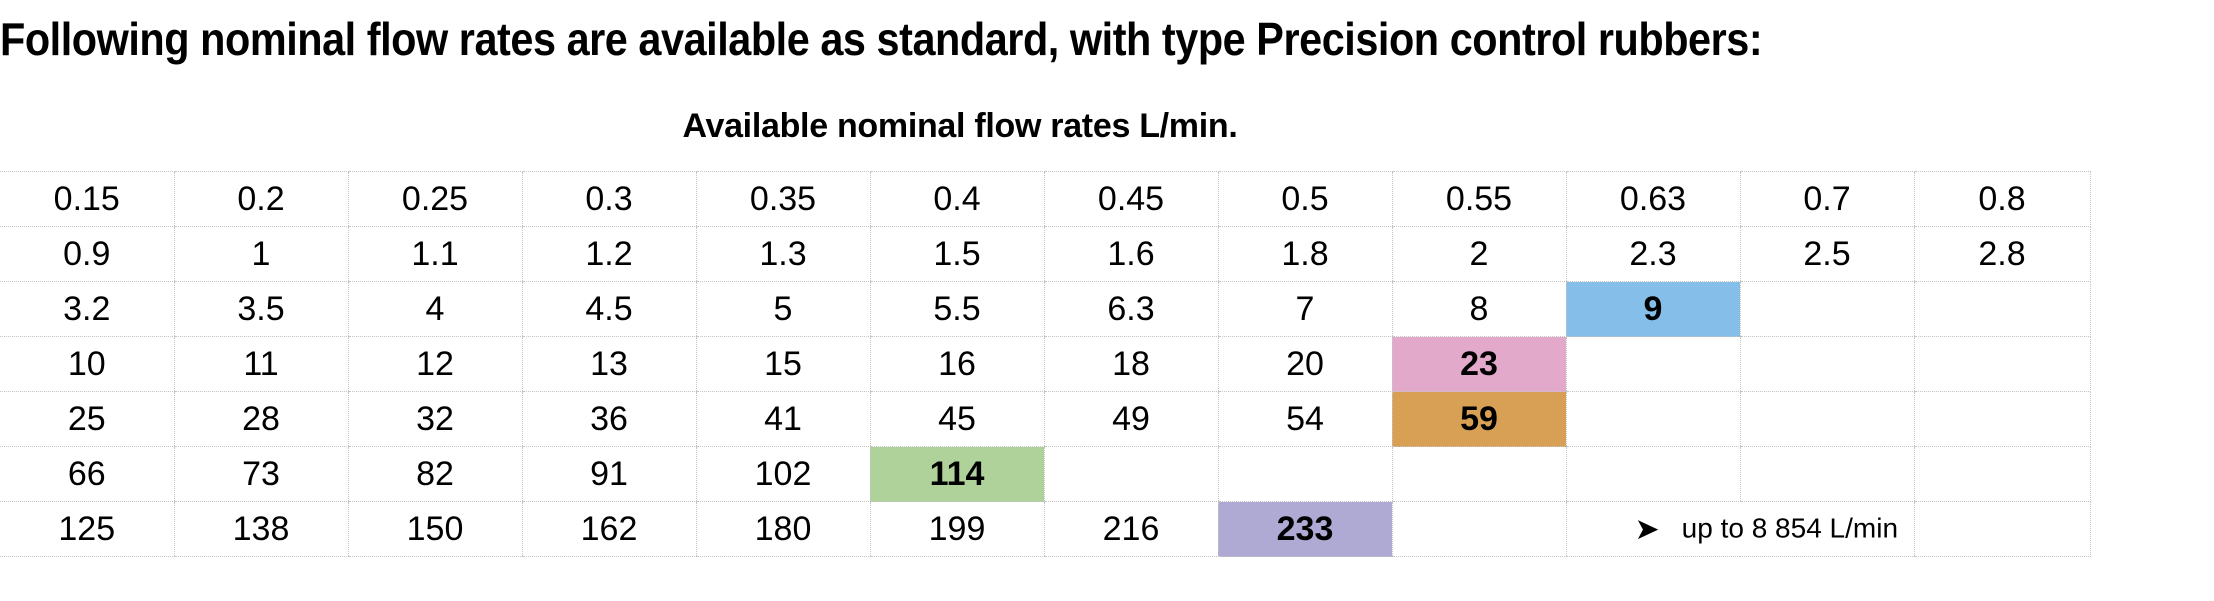 The width and height of the screenshot is (2214, 601). Describe the element at coordinates (1652, 199) in the screenshot. I see `flow-rate-cell: 0.63` at that location.